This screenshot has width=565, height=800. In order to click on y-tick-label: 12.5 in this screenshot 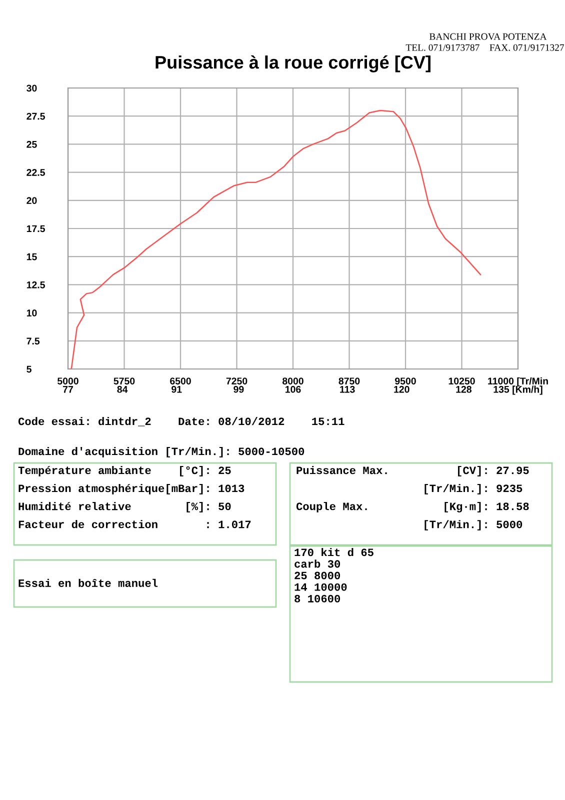, I will do `click(35, 284)`.